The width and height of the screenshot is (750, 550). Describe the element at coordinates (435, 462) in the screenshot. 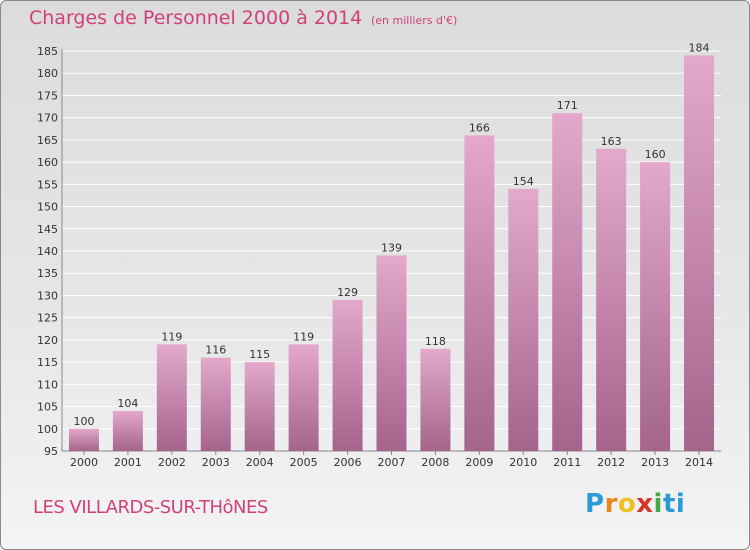

I see `x-tick-label-2008: 2008` at that location.